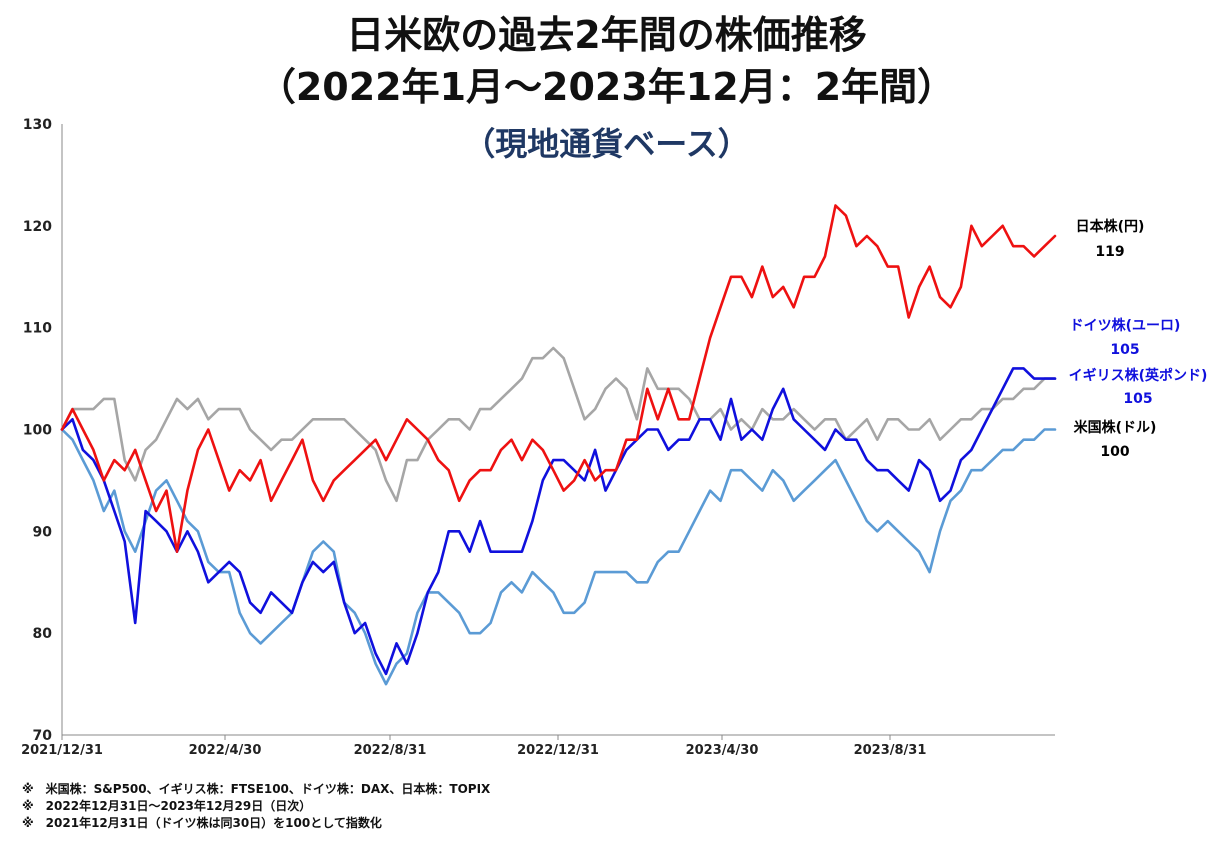  Describe the element at coordinates (1114, 452) in the screenshot. I see `series-label-value-3: 100` at that location.